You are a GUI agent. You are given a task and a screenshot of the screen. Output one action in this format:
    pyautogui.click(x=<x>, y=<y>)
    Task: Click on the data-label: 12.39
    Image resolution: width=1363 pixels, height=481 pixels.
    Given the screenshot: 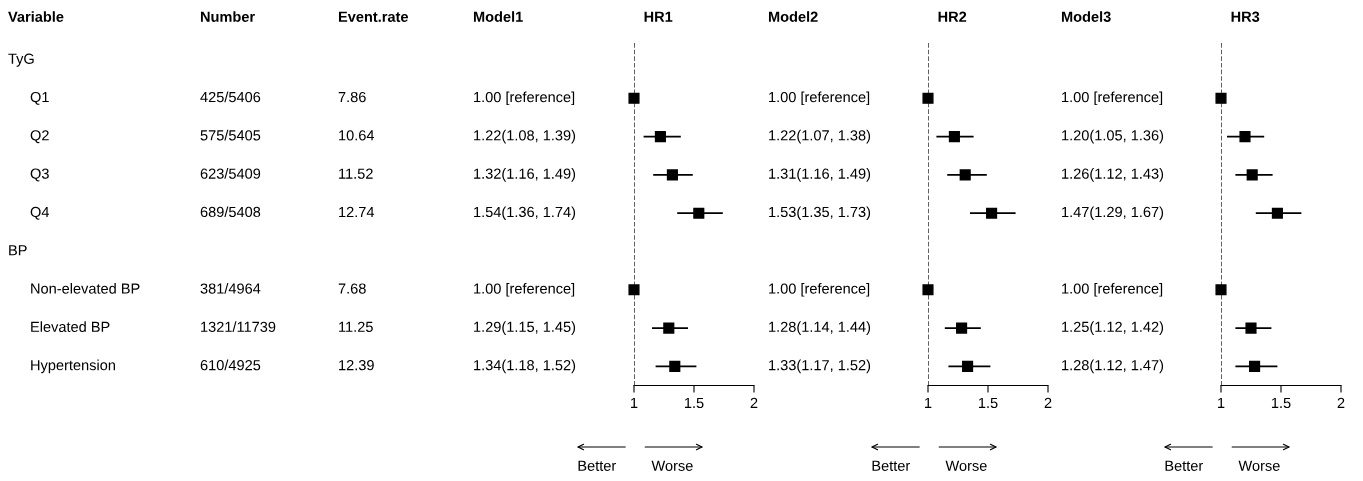 What is the action you would take?
    pyautogui.click(x=356, y=365)
    